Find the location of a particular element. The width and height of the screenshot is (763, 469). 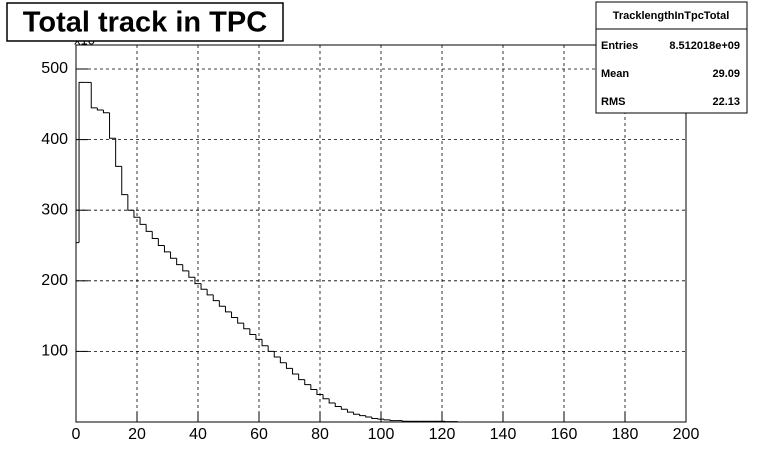

stats-value: 8.512018e+09 is located at coordinates (704, 46).